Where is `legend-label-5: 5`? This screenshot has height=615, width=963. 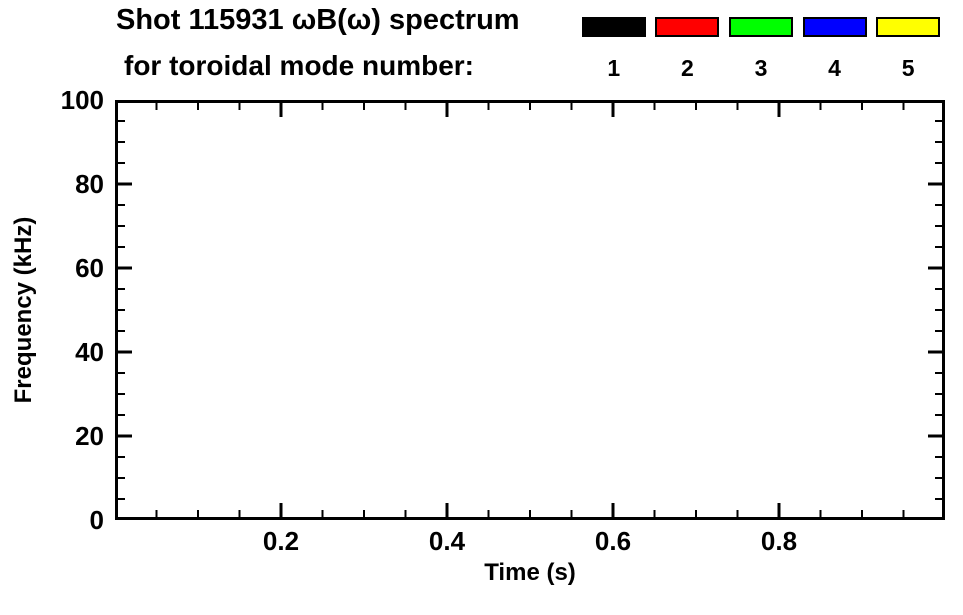
legend-label-5: 5 is located at coordinates (908, 67).